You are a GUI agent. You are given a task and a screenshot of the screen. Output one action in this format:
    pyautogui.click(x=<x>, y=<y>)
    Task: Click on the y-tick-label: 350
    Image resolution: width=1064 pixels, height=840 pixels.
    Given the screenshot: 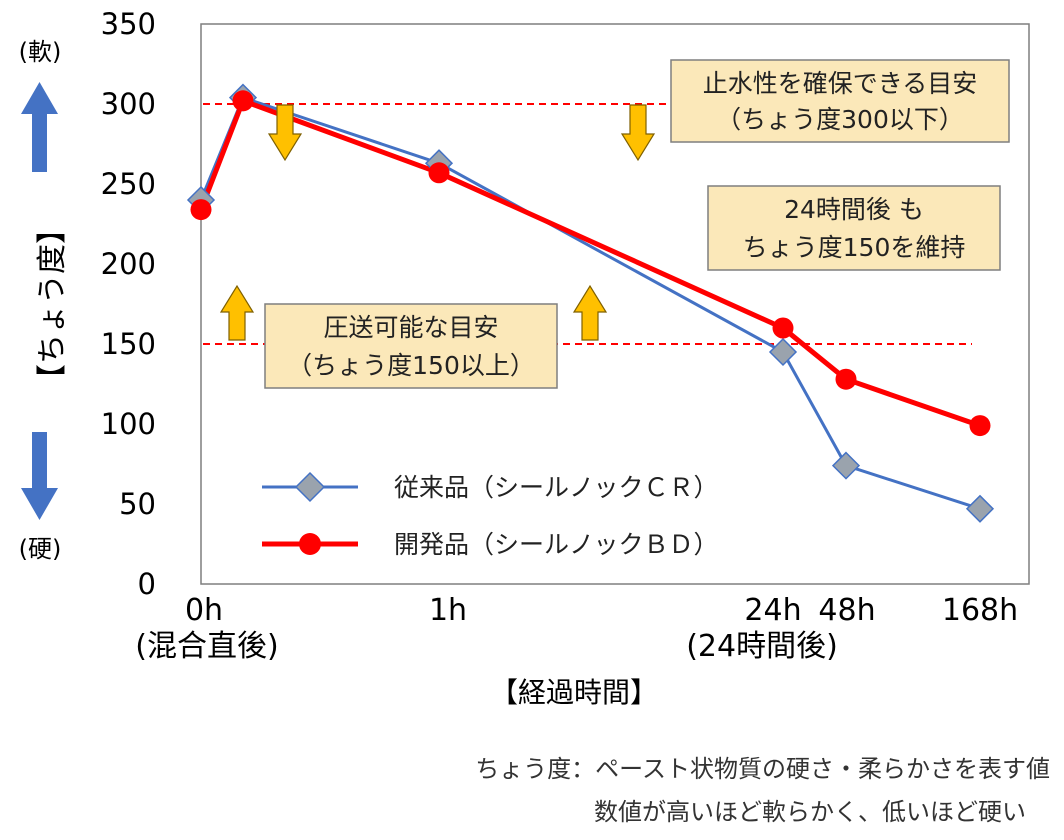 What is the action you would take?
    pyautogui.click(x=128, y=24)
    